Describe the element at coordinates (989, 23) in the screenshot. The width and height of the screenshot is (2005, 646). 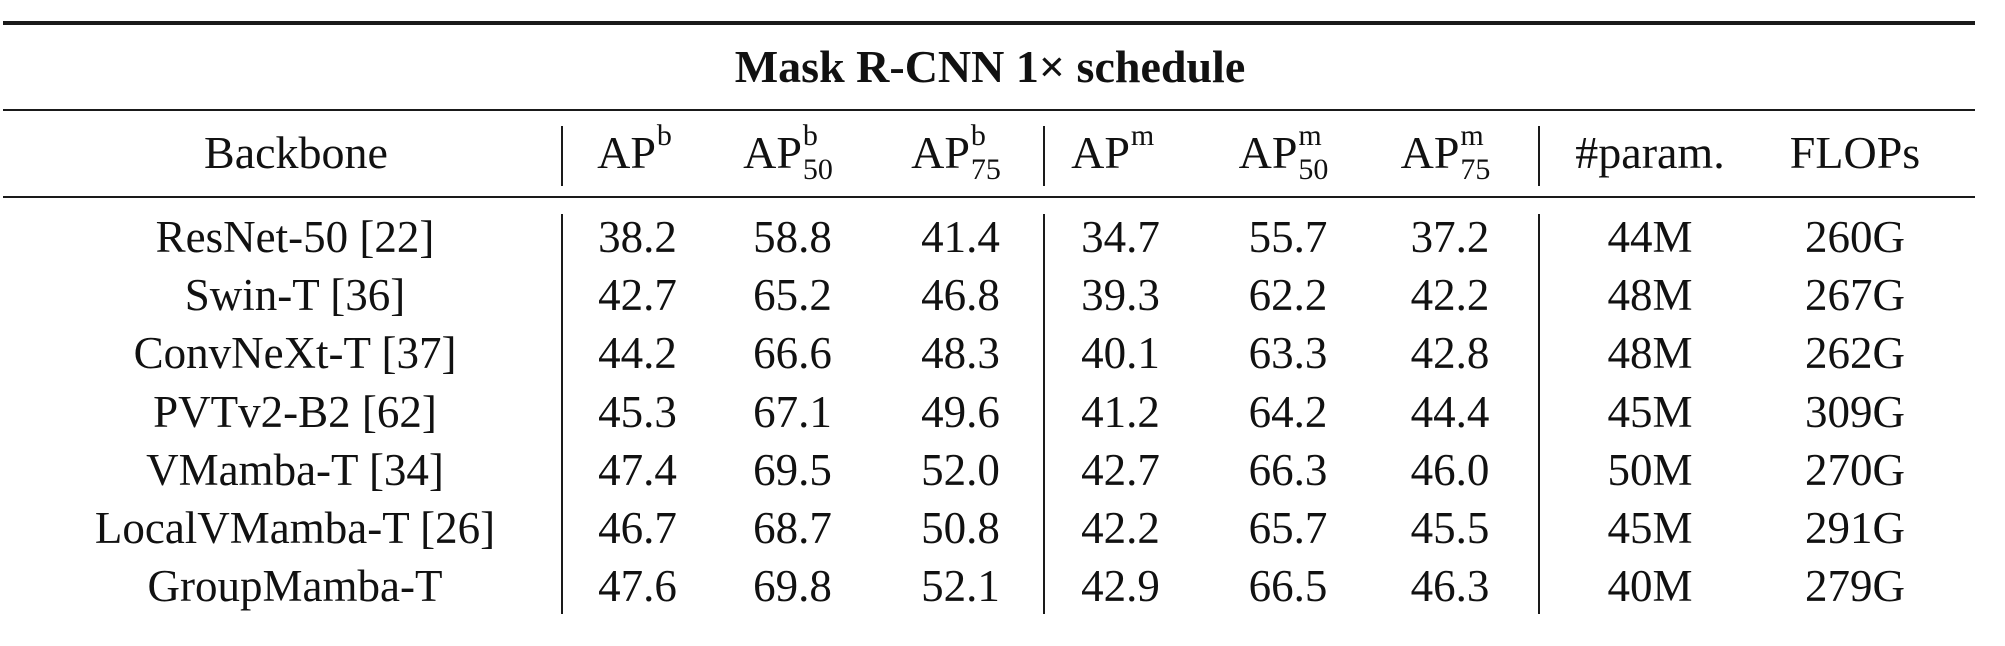
I see `top-rule` at that location.